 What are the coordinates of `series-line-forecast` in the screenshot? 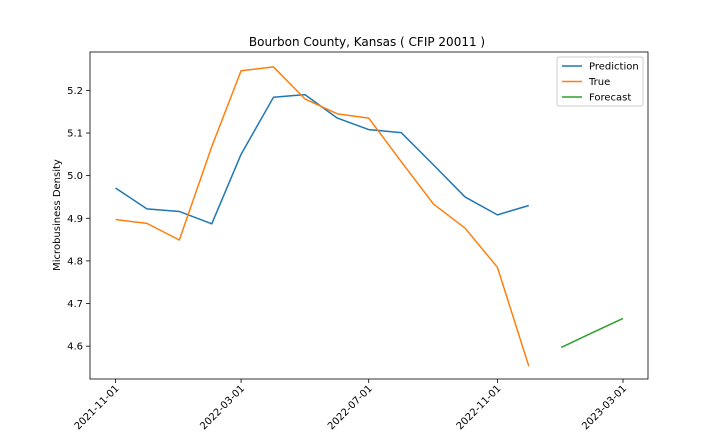 It's located at (592, 333).